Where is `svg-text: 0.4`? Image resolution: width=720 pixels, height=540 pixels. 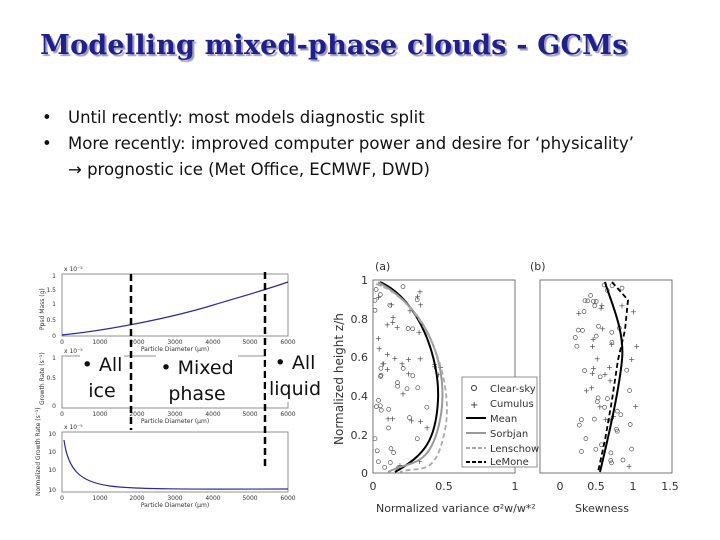
svg-text: 0.4 is located at coordinates (360, 396).